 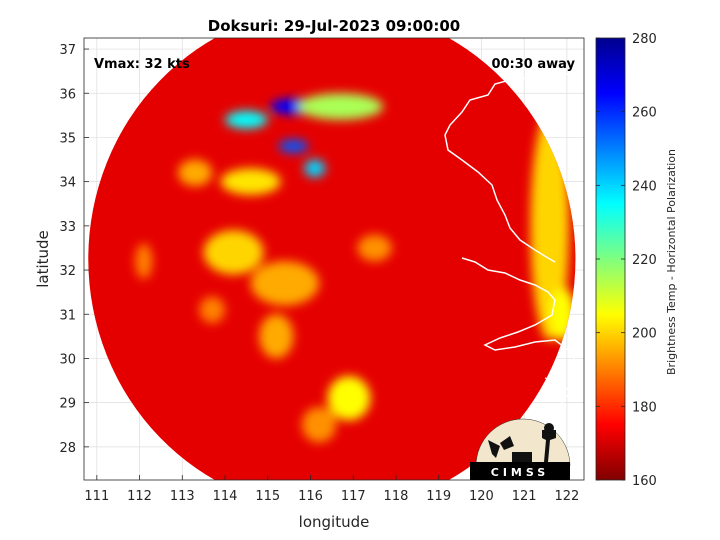 What do you see at coordinates (644, 113) in the screenshot?
I see `colorbar-tick-label: 260` at bounding box center [644, 113].